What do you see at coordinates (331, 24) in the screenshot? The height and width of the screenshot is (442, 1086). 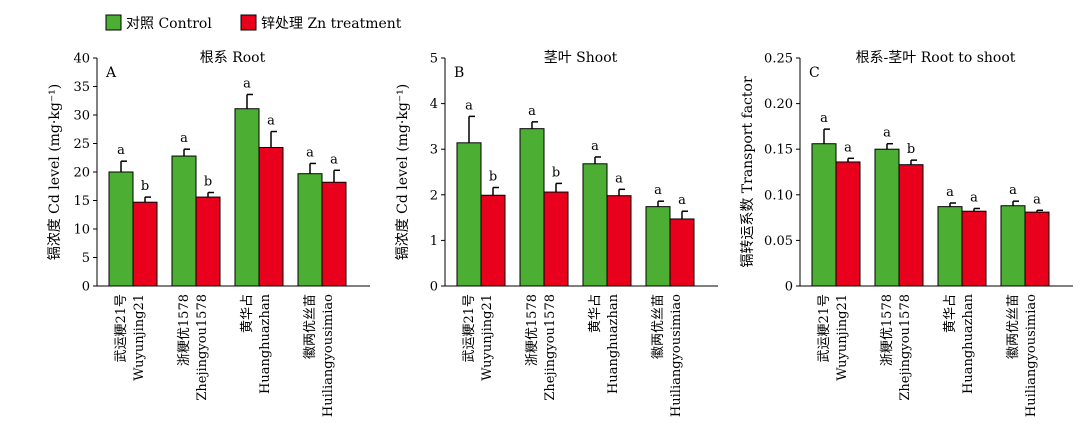 I see `legend-label-zn: 锌处理 Zn treatment` at bounding box center [331, 24].